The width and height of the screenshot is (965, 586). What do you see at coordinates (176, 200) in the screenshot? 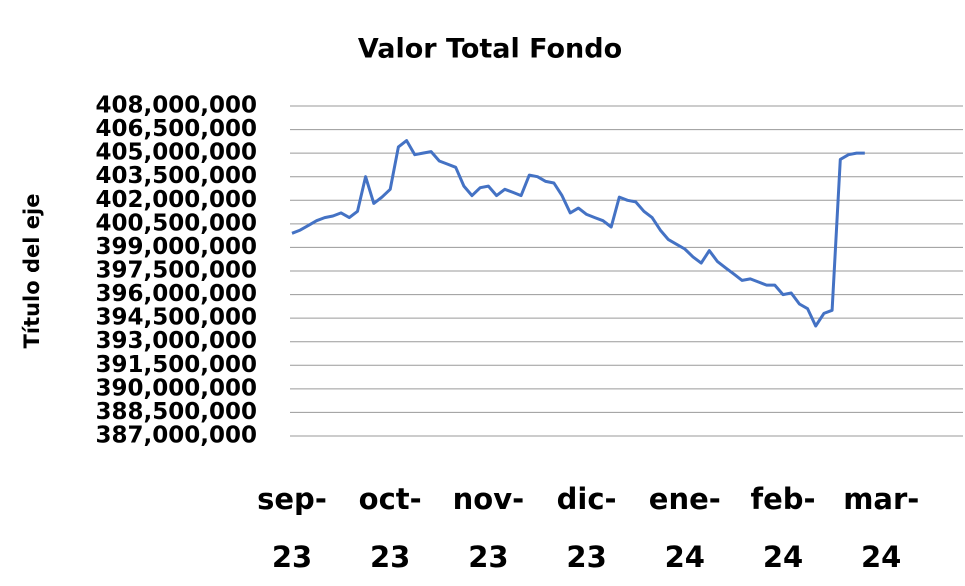
I see `y-tick-label: 402,000,000` at bounding box center [176, 200].